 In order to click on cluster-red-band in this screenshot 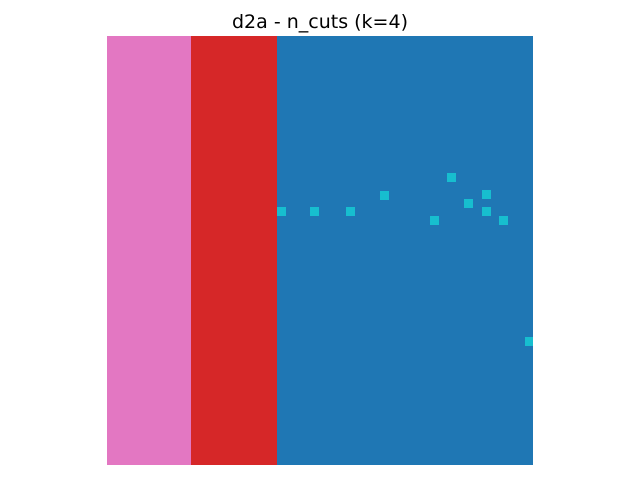, I will do `click(234, 250)`.